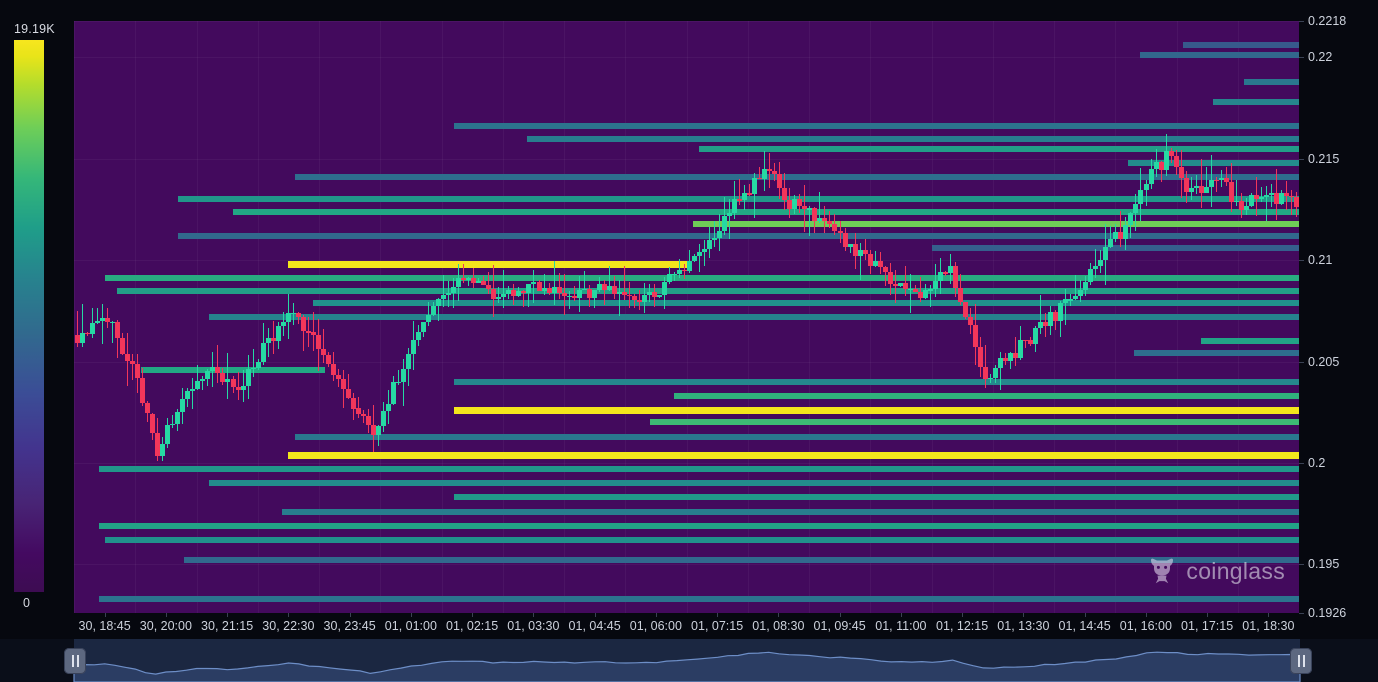 This screenshot has width=1378, height=682. What do you see at coordinates (1327, 613) in the screenshot?
I see `y-axis-label: 0.1926` at bounding box center [1327, 613].